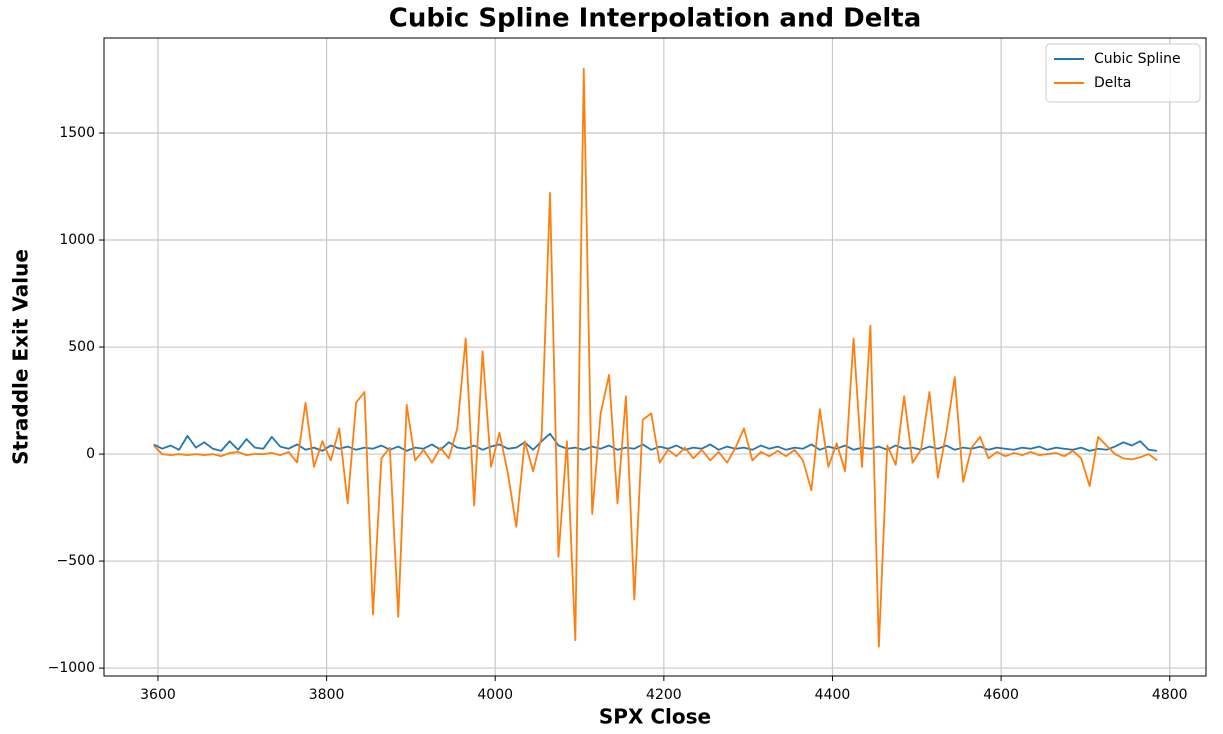 The height and width of the screenshot is (734, 1223). Describe the element at coordinates (71, 668) in the screenshot. I see `y-tick-label: −1000` at that location.